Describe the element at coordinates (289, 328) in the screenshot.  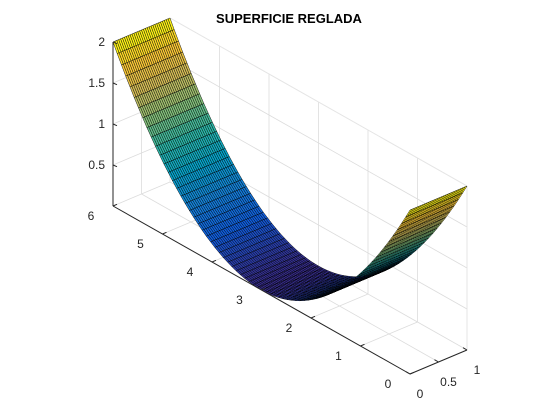
I see `y-tick-label: 2` at that location.